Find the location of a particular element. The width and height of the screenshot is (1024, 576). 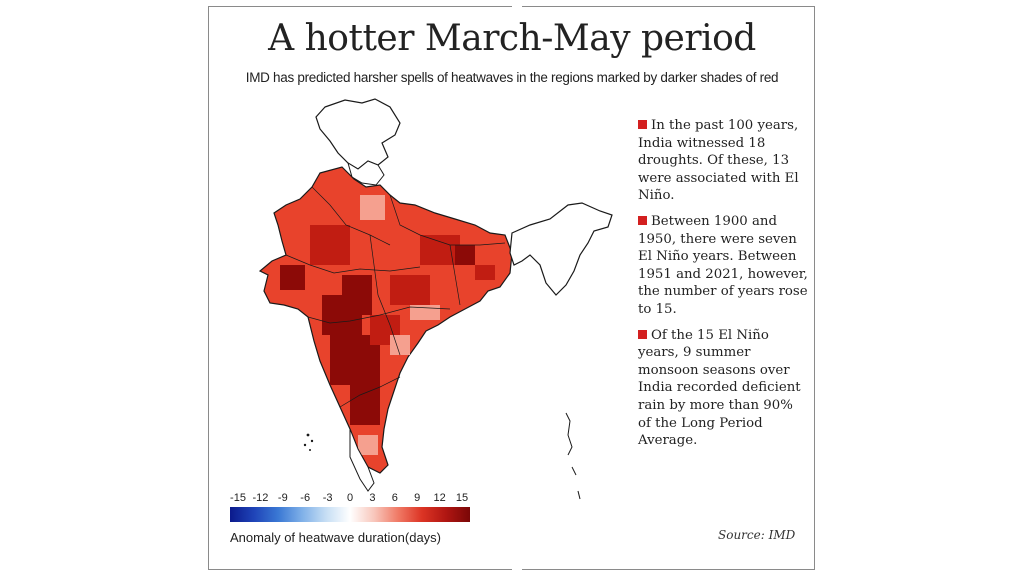

page-title: A hotter March-May period is located at coordinates (512, 38).